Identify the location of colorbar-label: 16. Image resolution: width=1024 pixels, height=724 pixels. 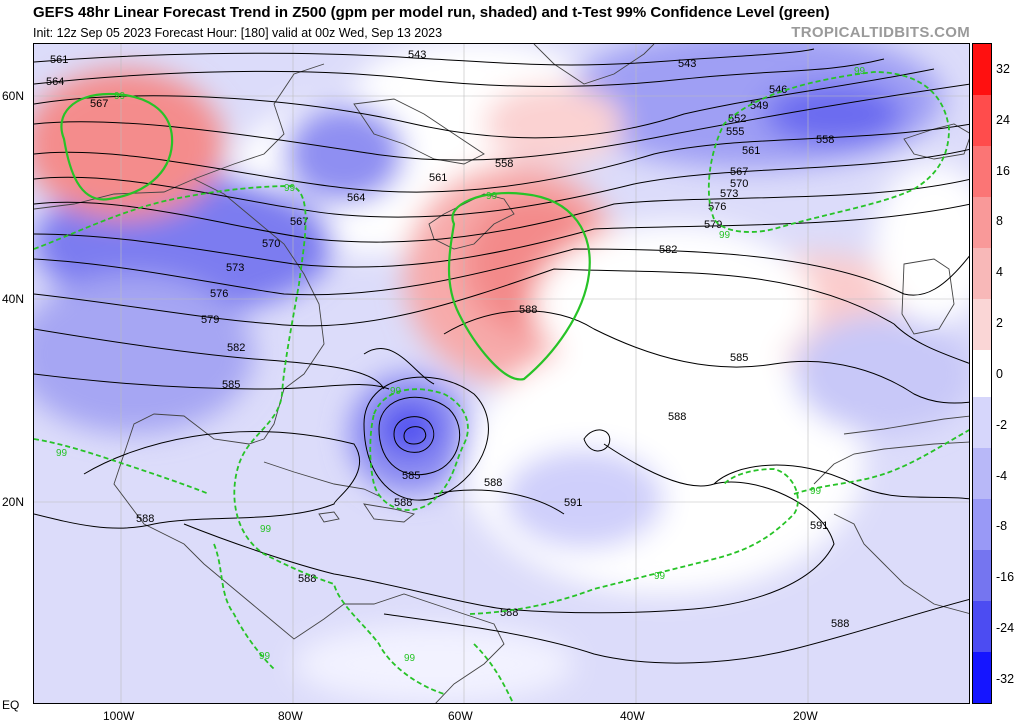
(1003, 171).